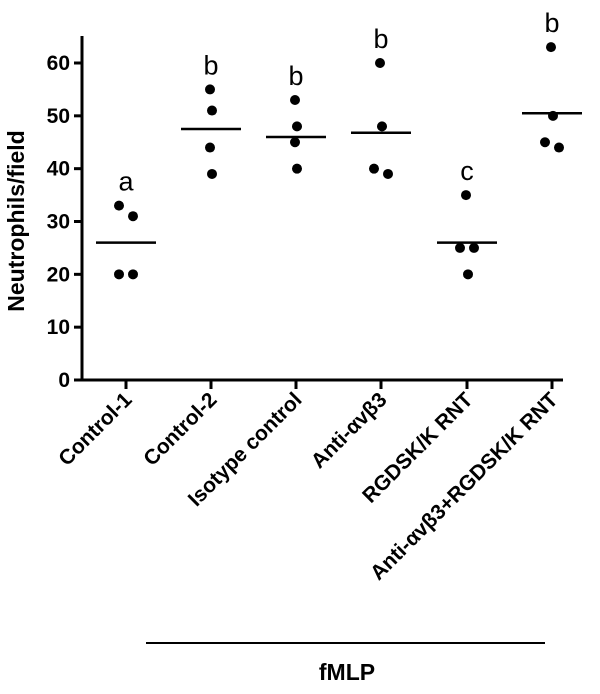  I want to click on y-tick-label: 0, so click(64, 380).